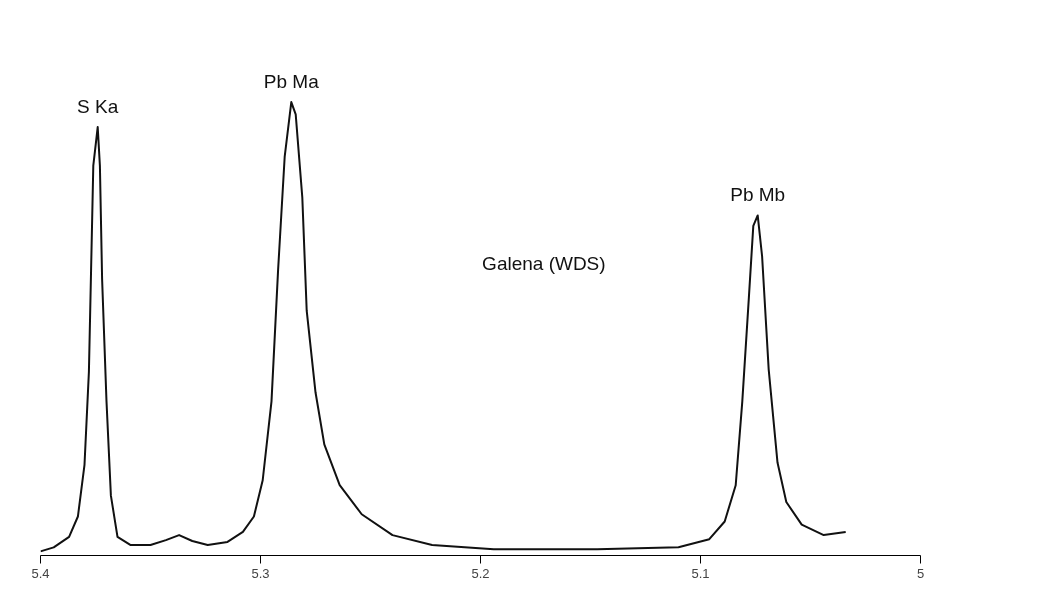  I want to click on x-tick-label: 5, so click(920, 573).